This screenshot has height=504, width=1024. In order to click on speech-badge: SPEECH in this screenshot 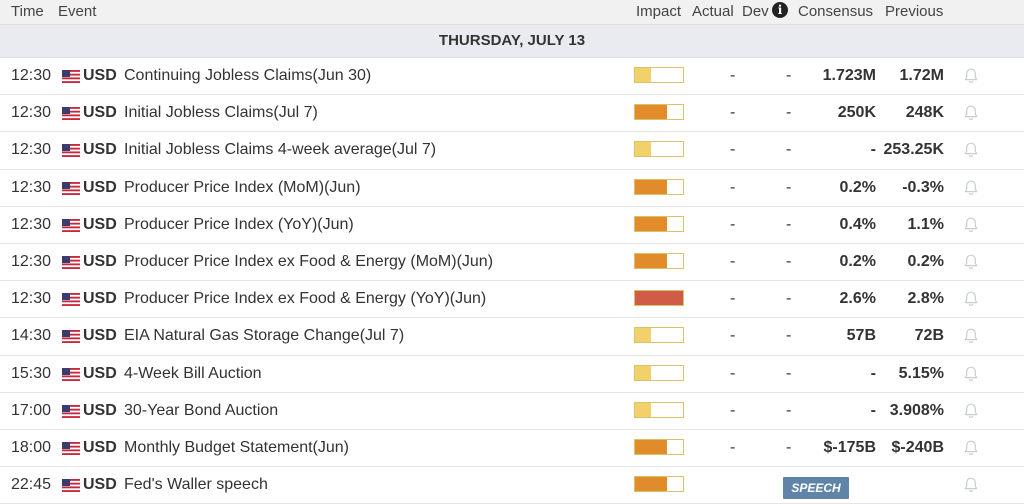, I will do `click(816, 488)`.